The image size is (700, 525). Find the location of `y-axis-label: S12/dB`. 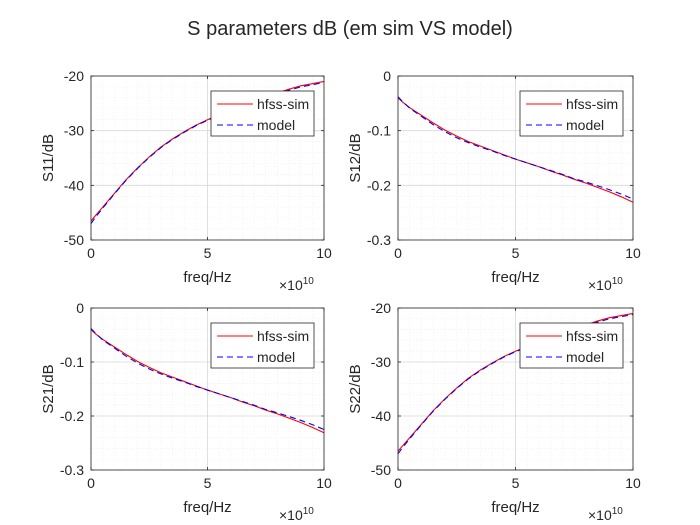

y-axis-label: S12/dB is located at coordinates (355, 157).